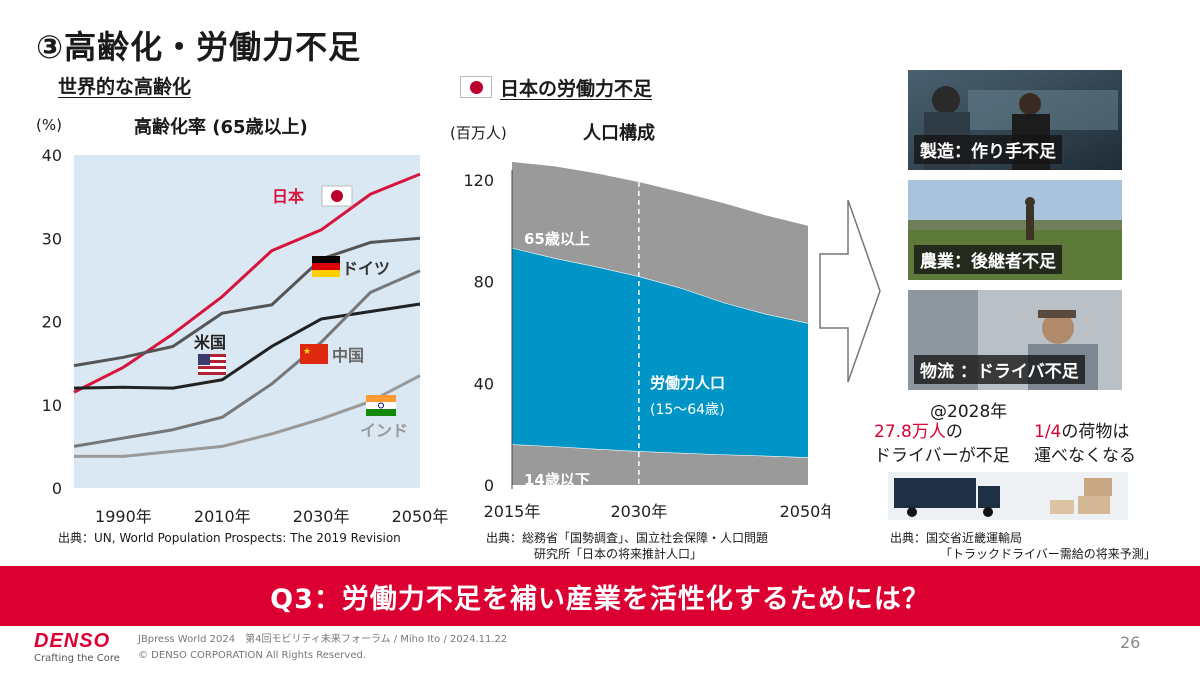  What do you see at coordinates (484, 282) in the screenshot?
I see `population-ytick-label: 80` at bounding box center [484, 282].